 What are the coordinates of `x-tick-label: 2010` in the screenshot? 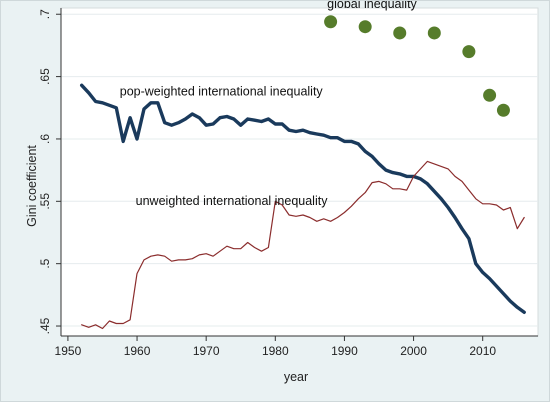 It's located at (482, 351).